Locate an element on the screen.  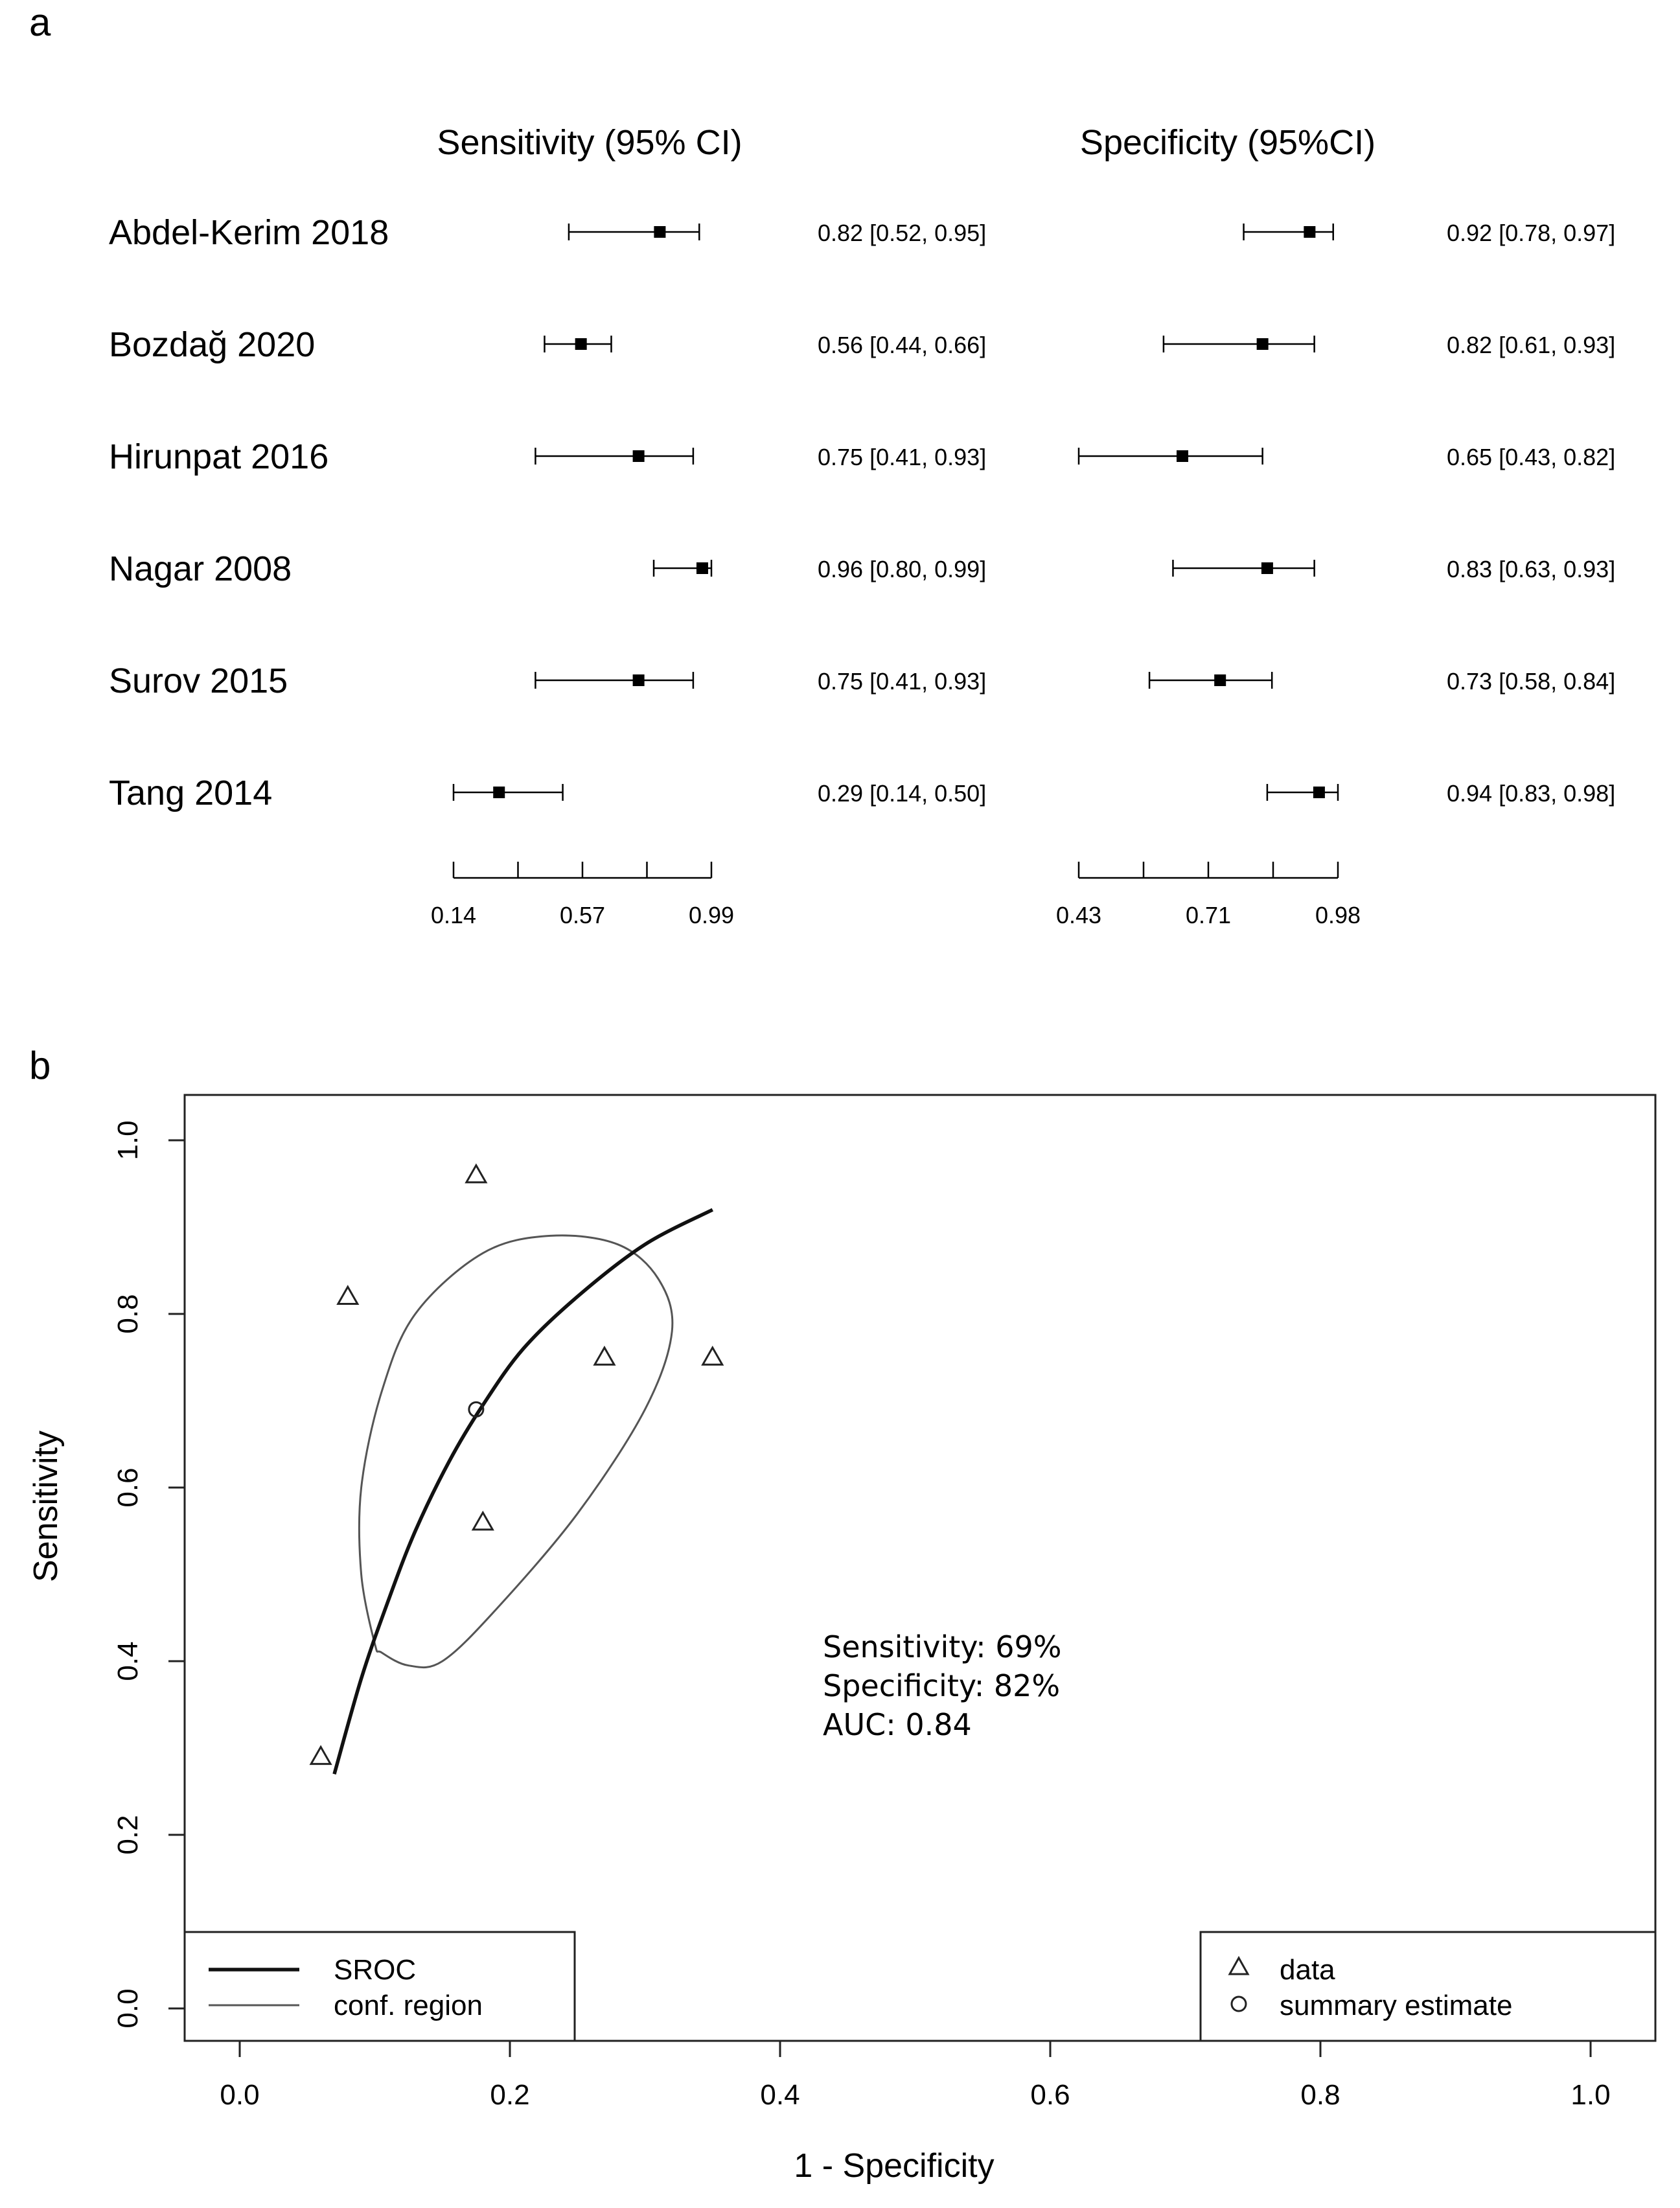
legend-right: data summary estimate is located at coordinates (1428, 1986).